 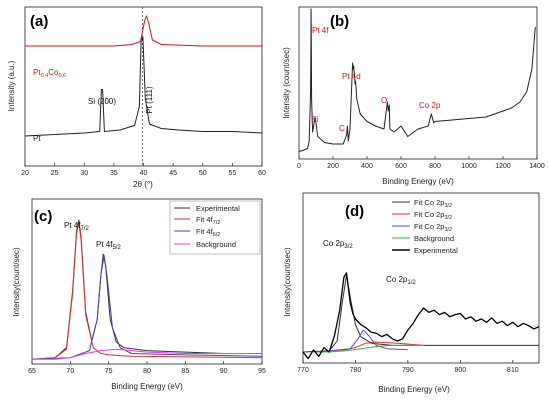 What do you see at coordinates (342, 128) in the screenshot?
I see `panel-b-annotation-c: C` at bounding box center [342, 128].